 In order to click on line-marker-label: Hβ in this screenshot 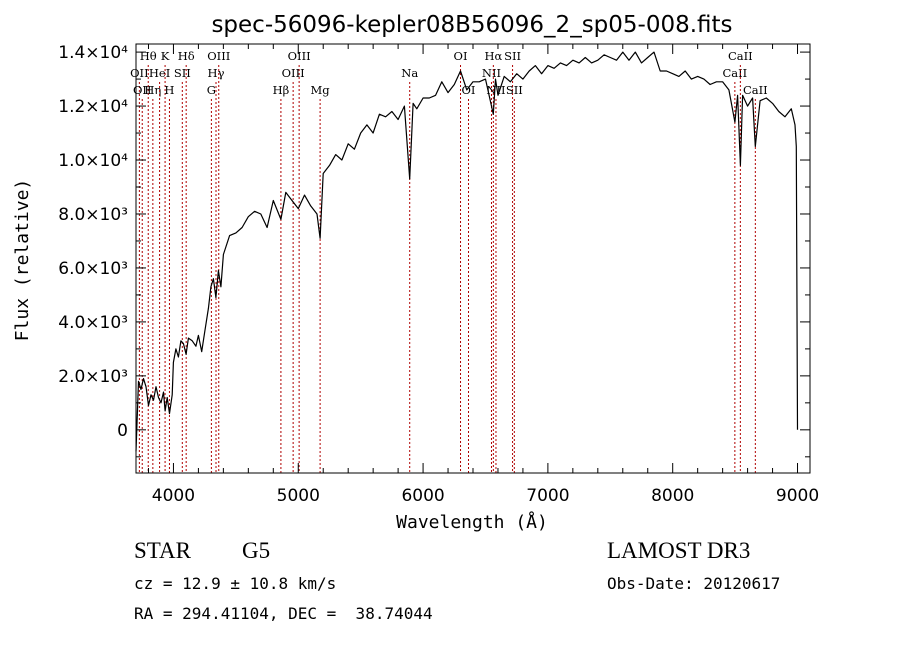, I will do `click(281, 90)`.